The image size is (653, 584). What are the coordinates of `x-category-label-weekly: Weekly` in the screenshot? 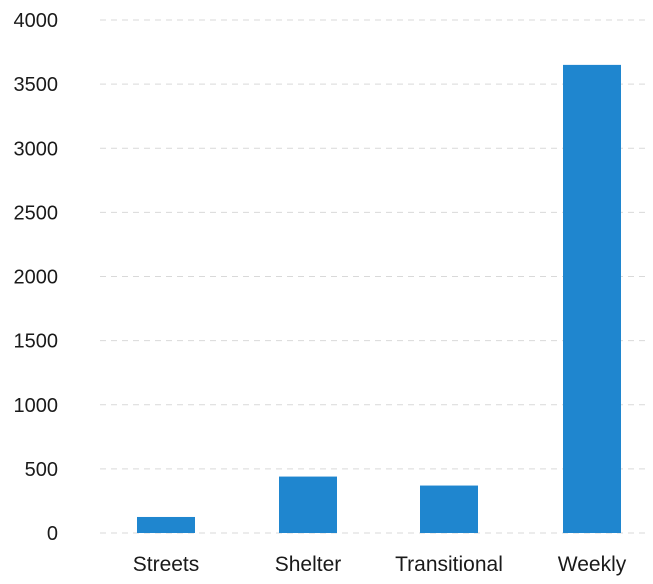 It's located at (592, 564).